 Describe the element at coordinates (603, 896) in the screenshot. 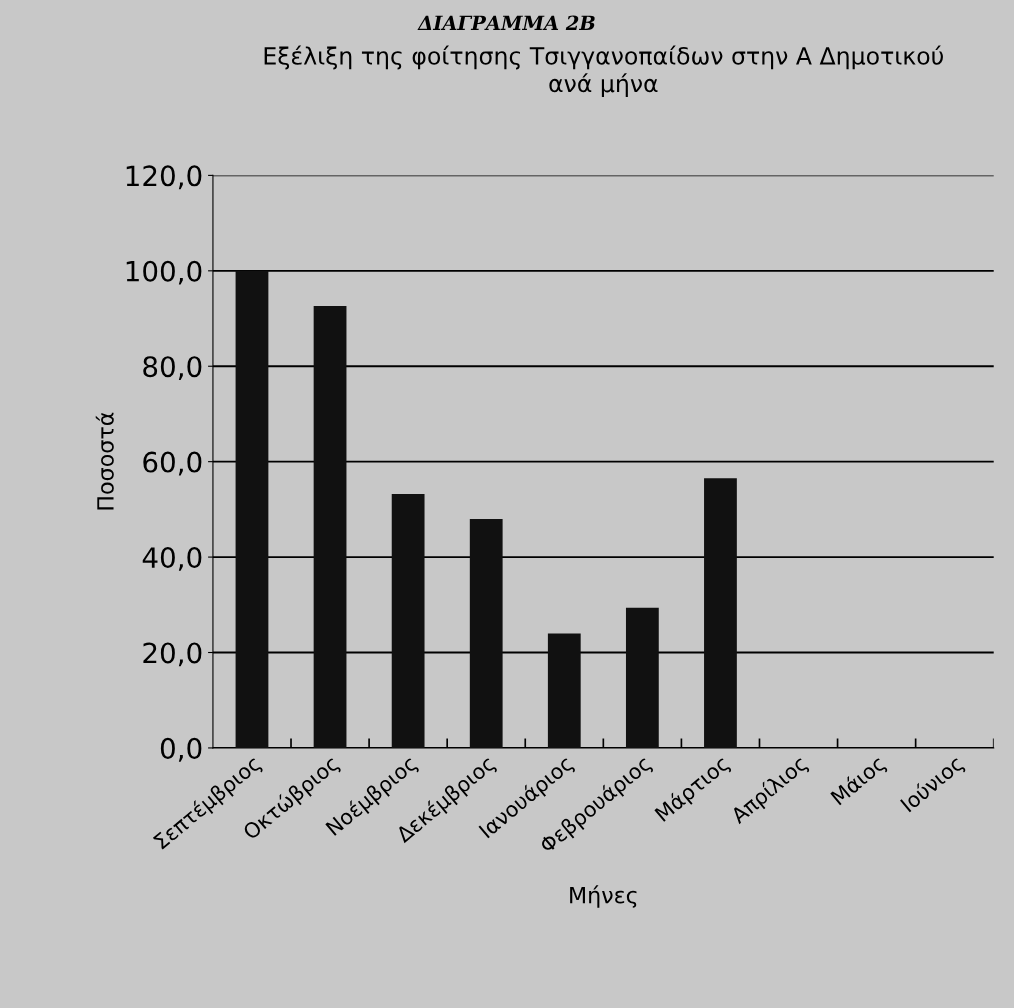

I see `x-axis-title: Μήνες` at that location.